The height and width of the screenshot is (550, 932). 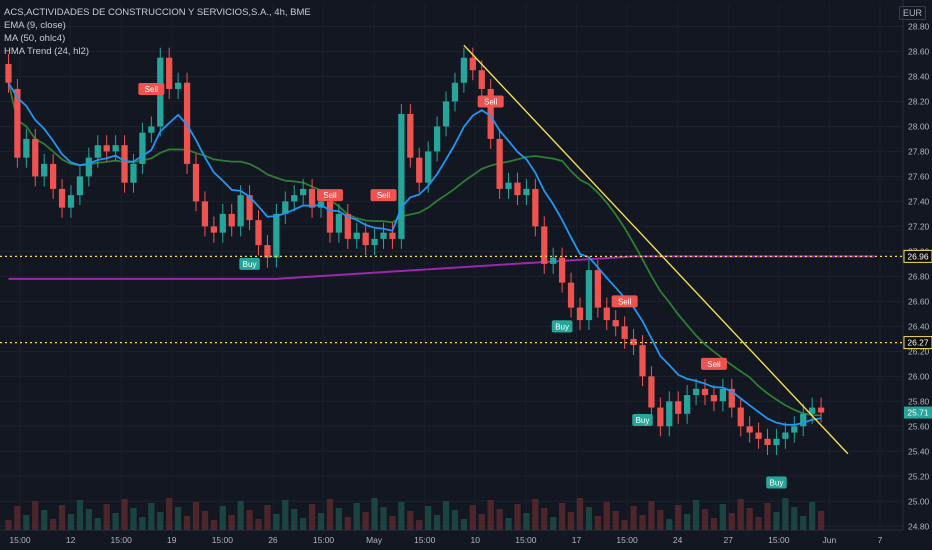 I want to click on y-tick-label: 26.80, so click(x=919, y=276).